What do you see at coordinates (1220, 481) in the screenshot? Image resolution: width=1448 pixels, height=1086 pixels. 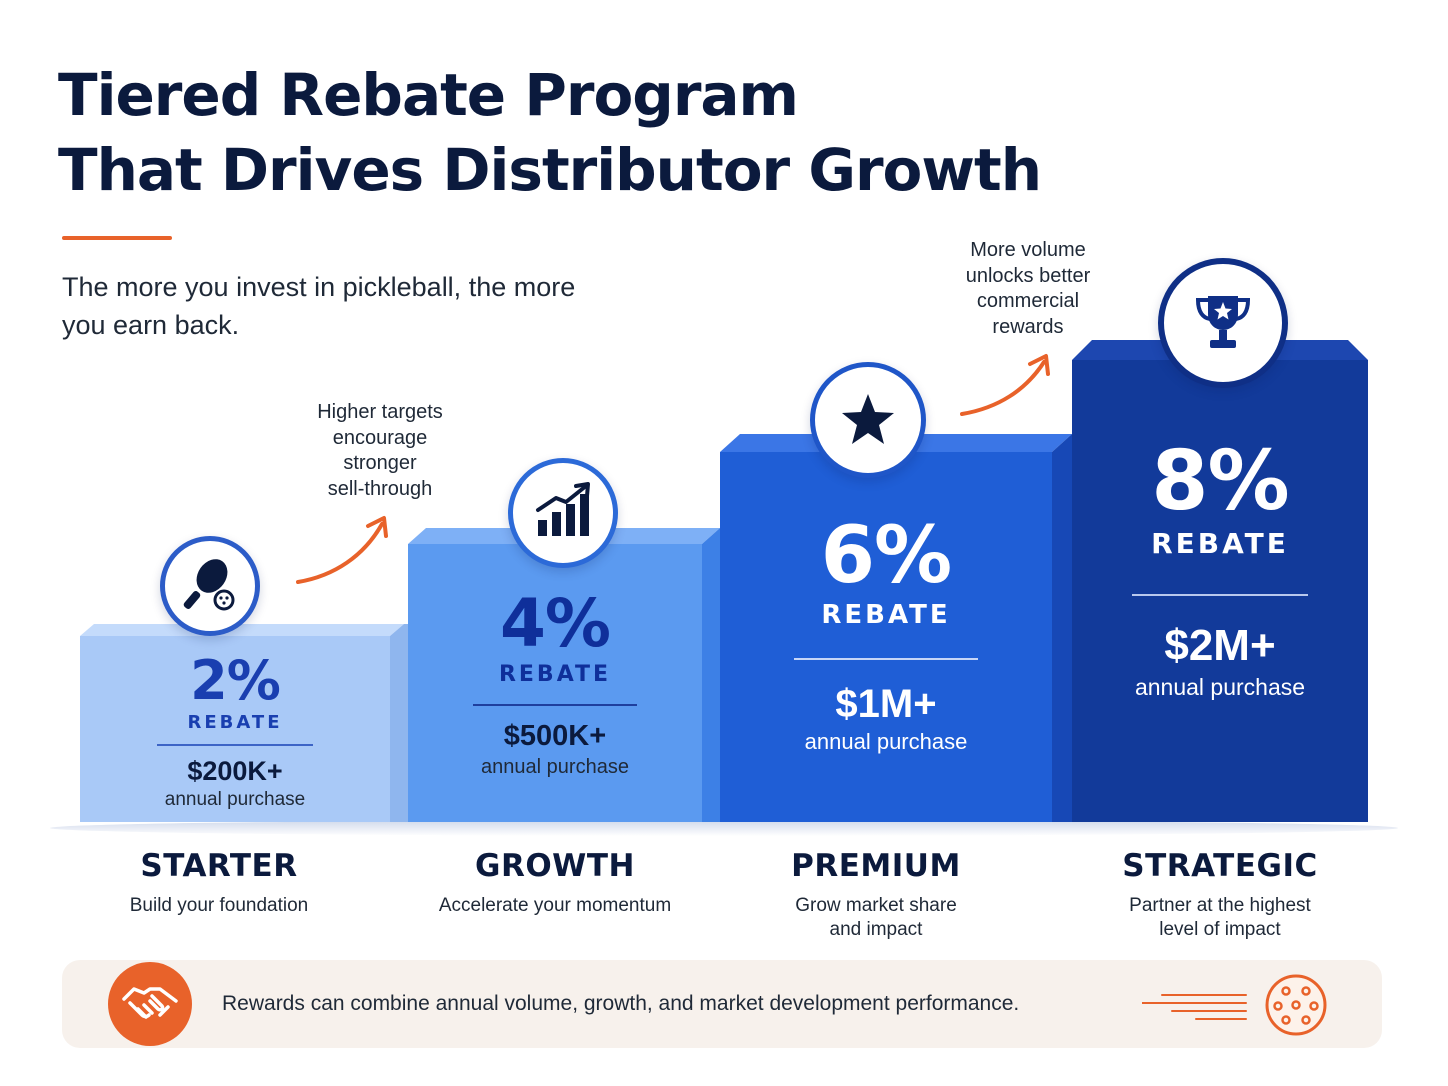 I see `rebate-percent: 8%` at bounding box center [1220, 481].